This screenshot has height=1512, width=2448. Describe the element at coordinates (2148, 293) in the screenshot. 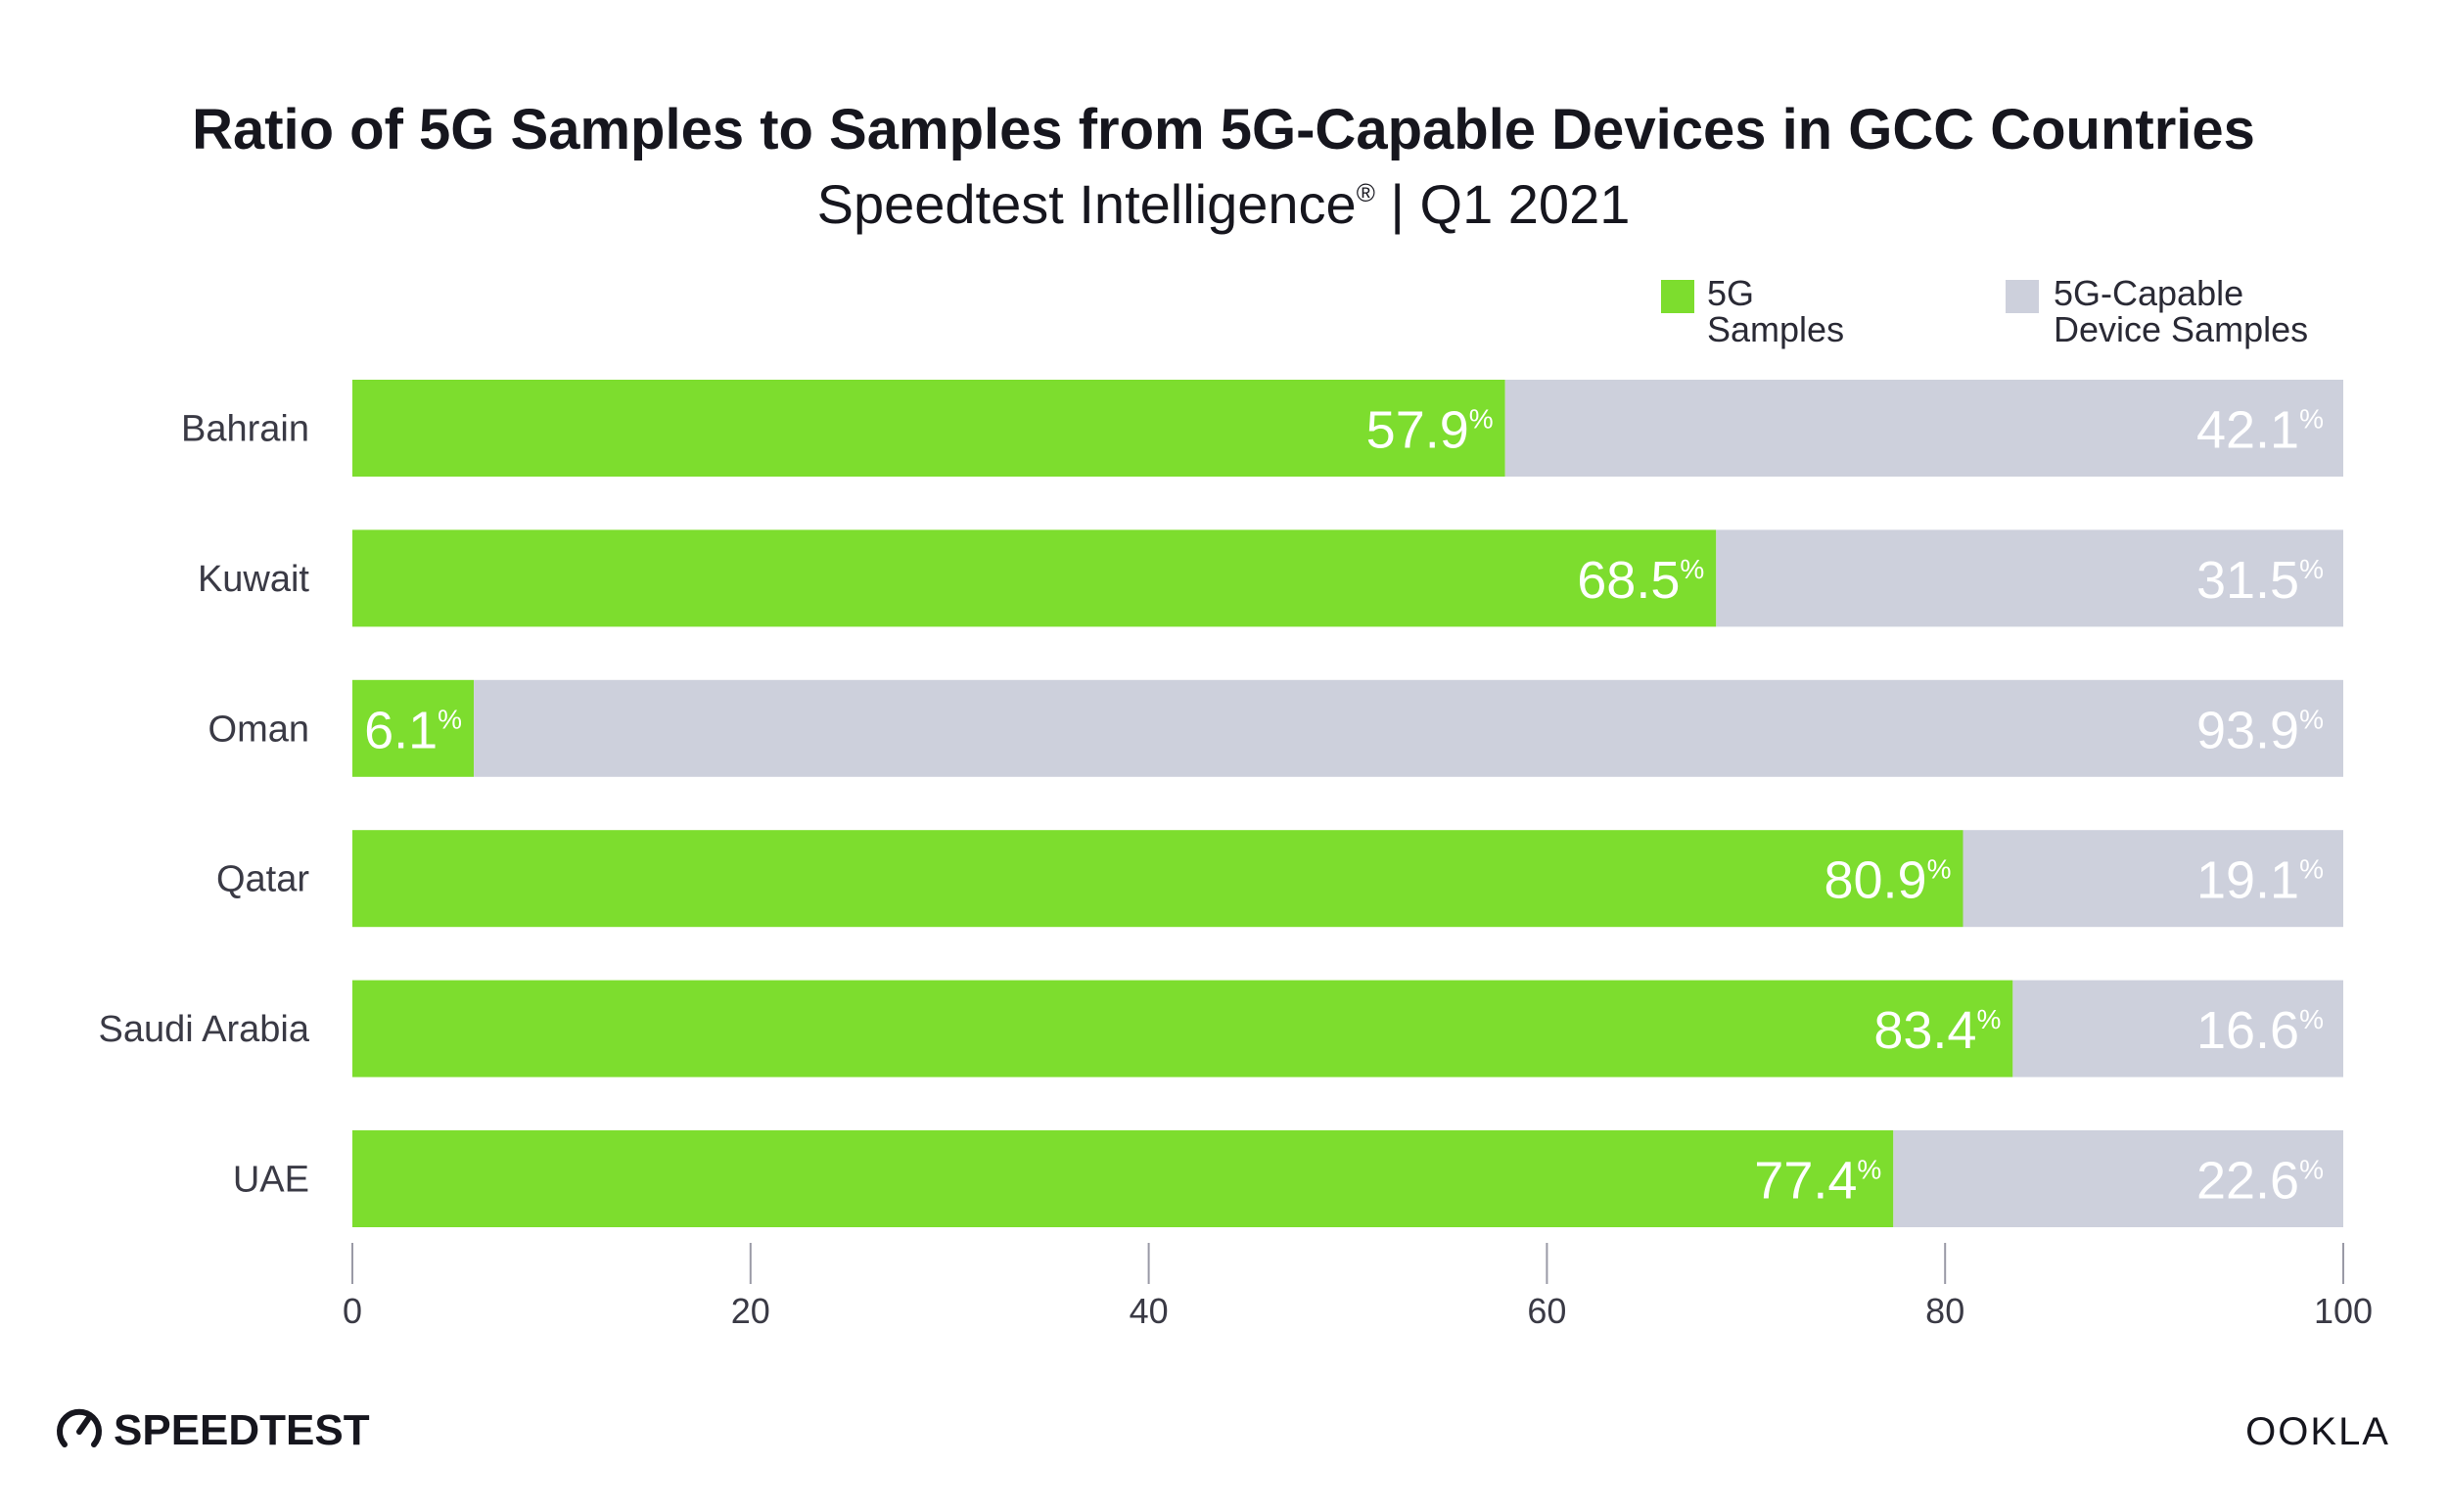

I see `legend-label-capable-line1: 5G-Capable` at that location.